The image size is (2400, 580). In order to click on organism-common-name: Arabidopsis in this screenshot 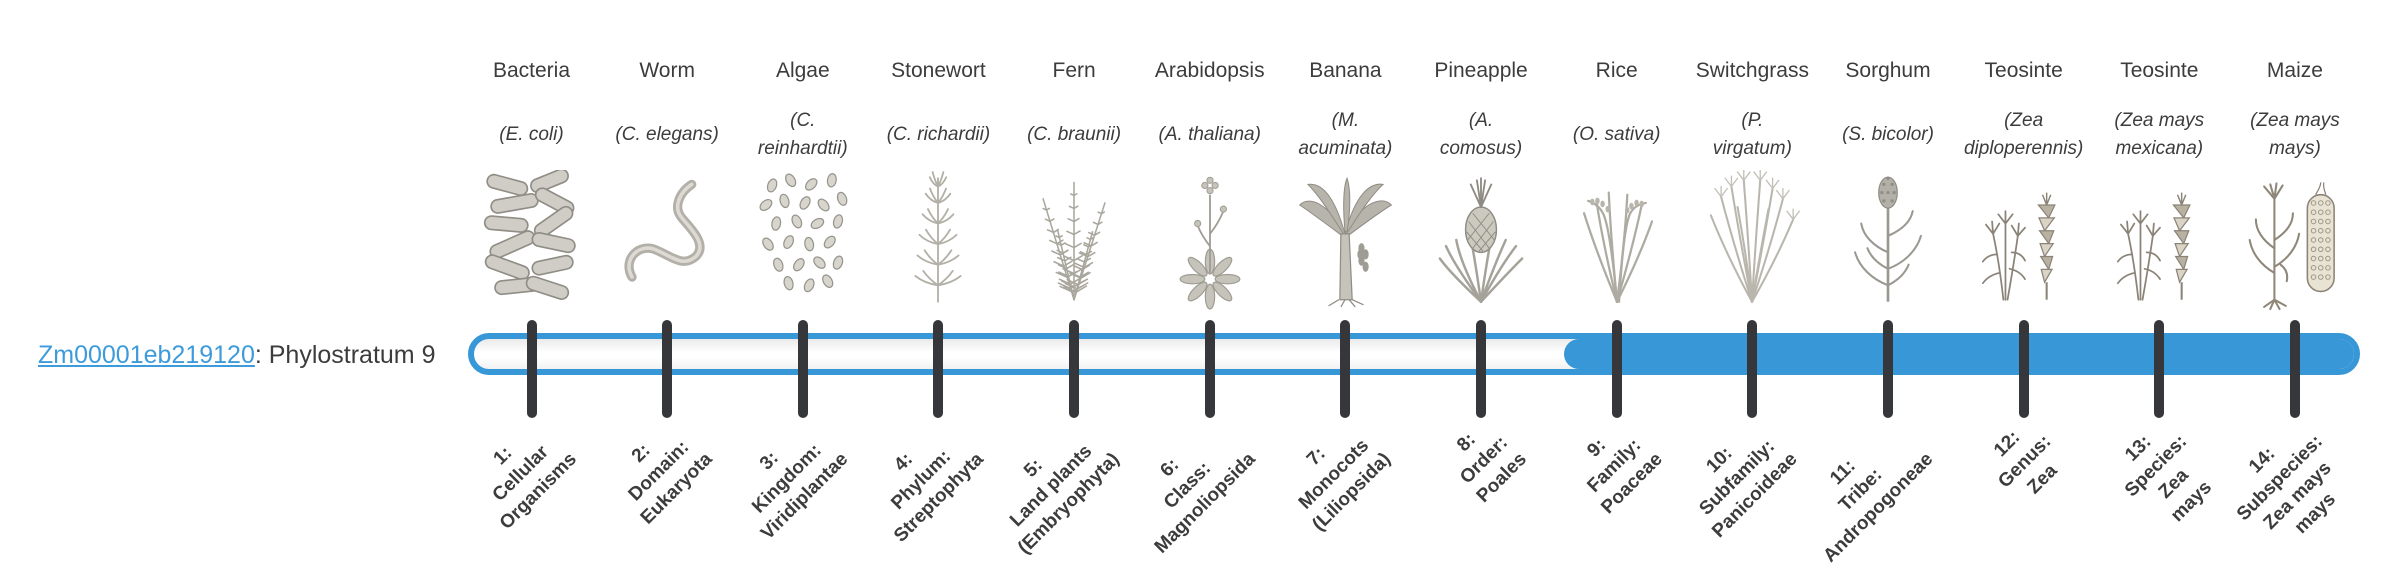, I will do `click(1209, 70)`.